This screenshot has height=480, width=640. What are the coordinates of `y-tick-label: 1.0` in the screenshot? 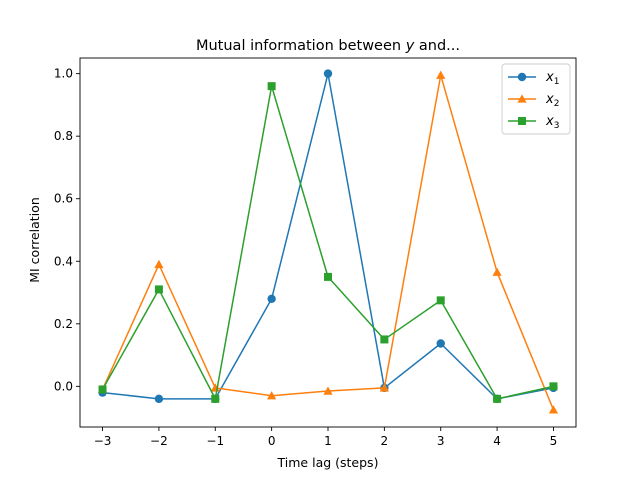 It's located at (63, 74).